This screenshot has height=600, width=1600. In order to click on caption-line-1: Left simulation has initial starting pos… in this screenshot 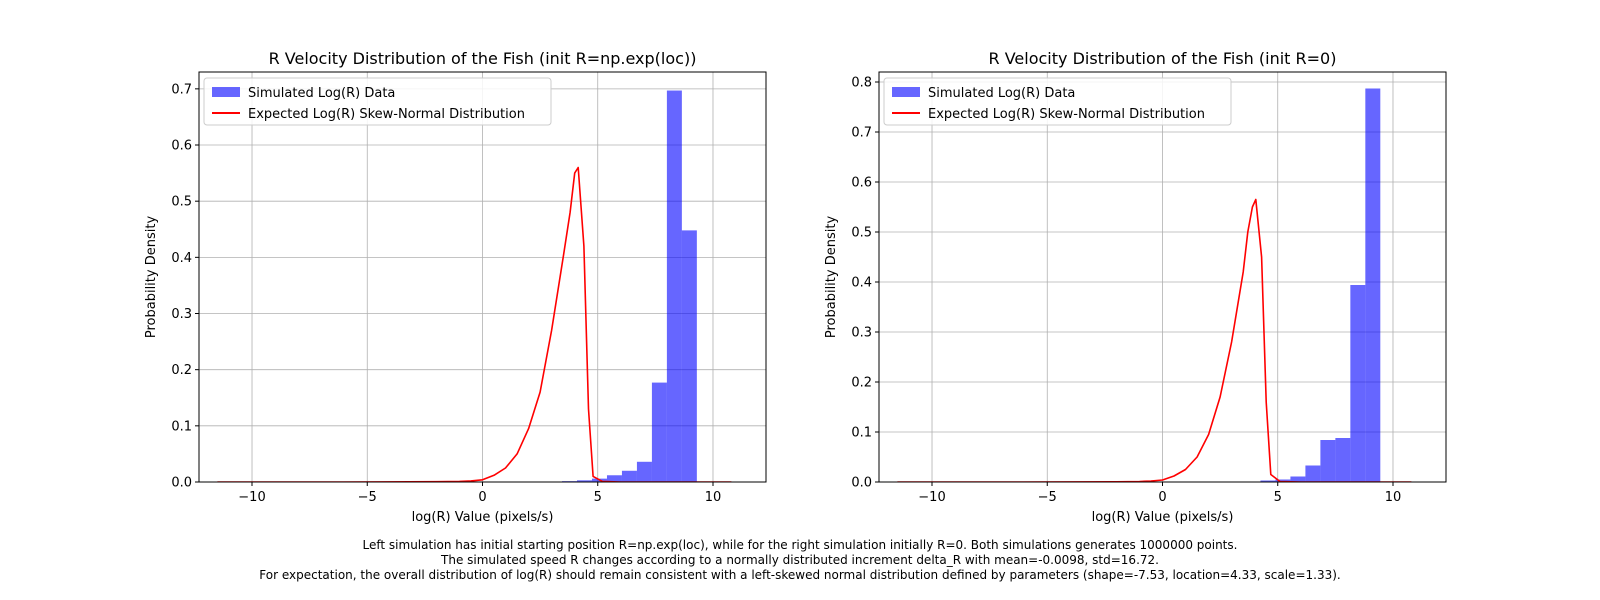, I will do `click(800, 545)`.